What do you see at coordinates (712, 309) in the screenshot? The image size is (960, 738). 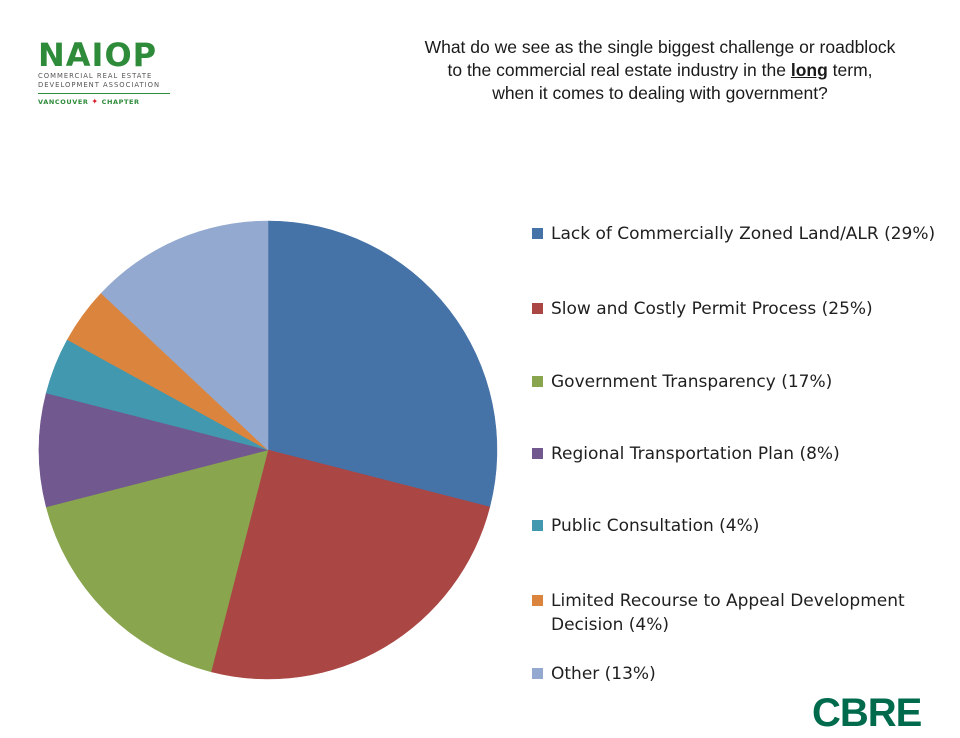 I see `legend-label: Slow and Costly Permit Process (25%)` at bounding box center [712, 309].